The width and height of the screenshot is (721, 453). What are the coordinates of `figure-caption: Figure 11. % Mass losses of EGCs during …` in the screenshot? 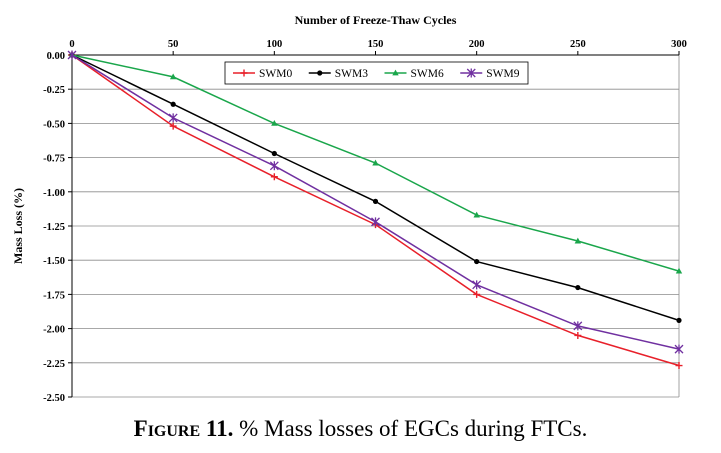 It's located at (360, 429).